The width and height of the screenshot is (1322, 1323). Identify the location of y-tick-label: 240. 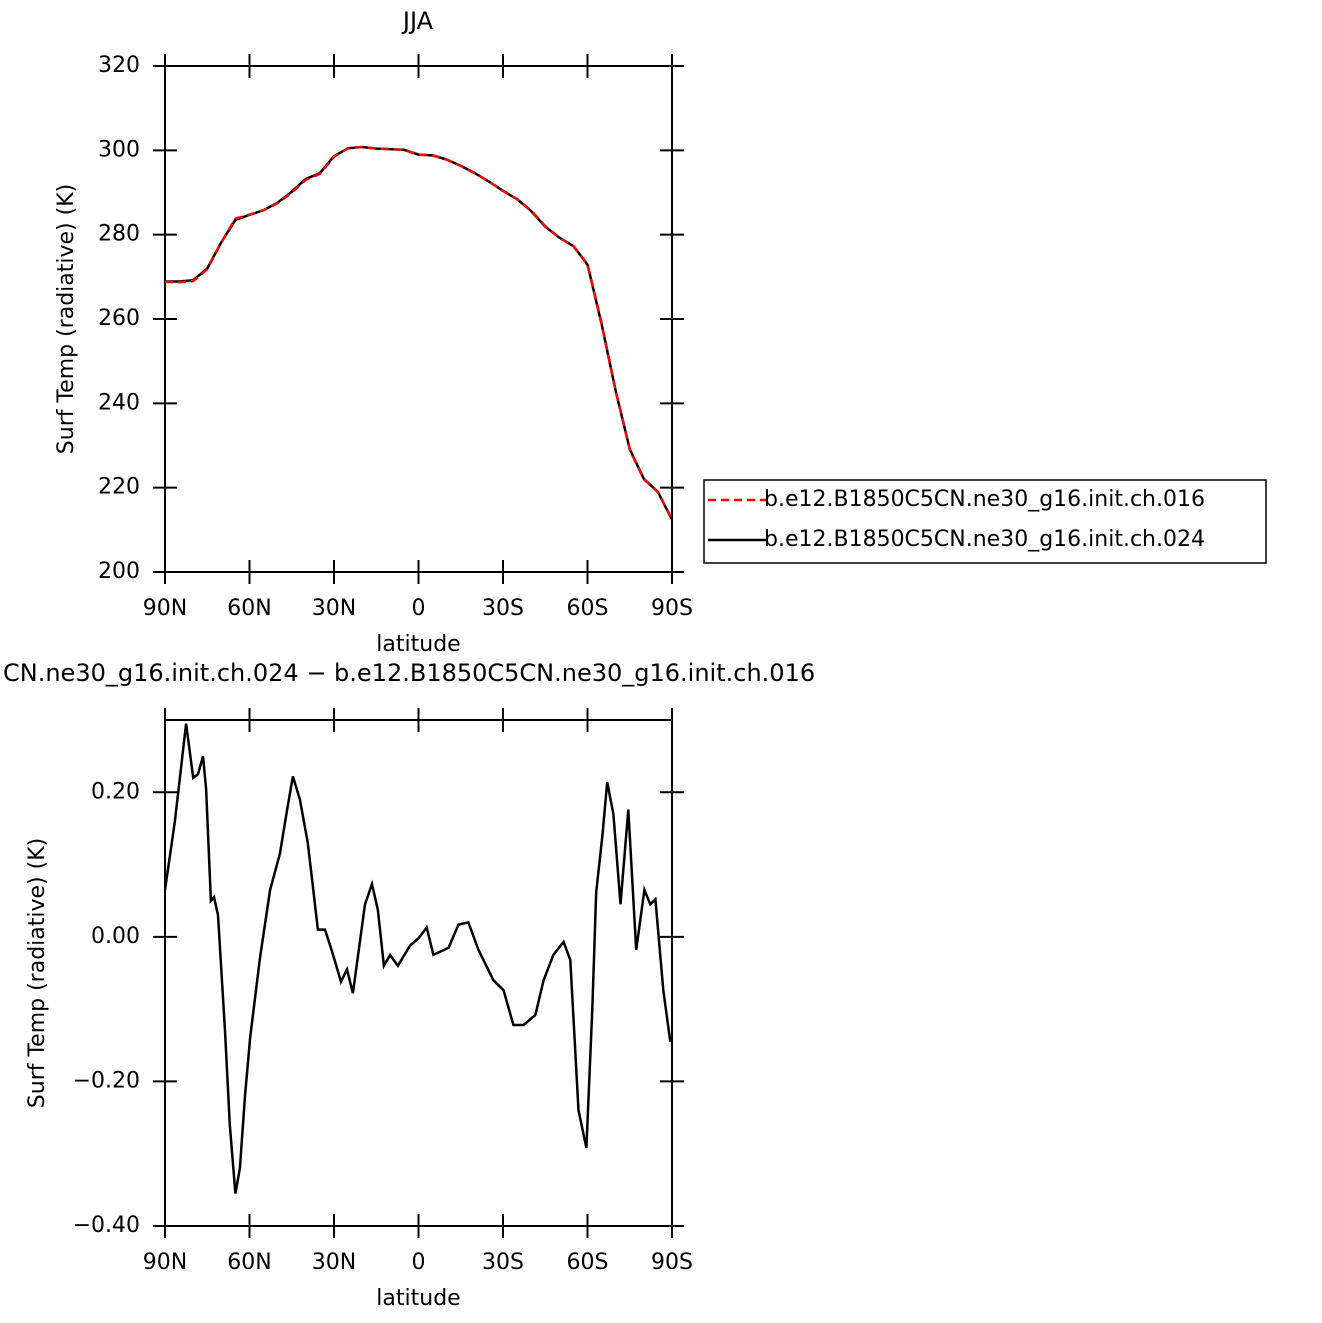
(119, 402).